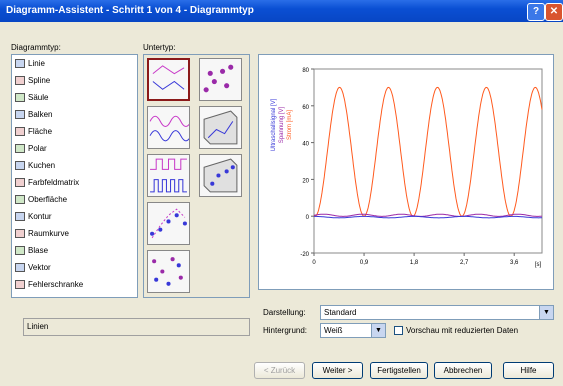  Describe the element at coordinates (398, 330) in the screenshot. I see `preview-reduced-checkbox` at that location.